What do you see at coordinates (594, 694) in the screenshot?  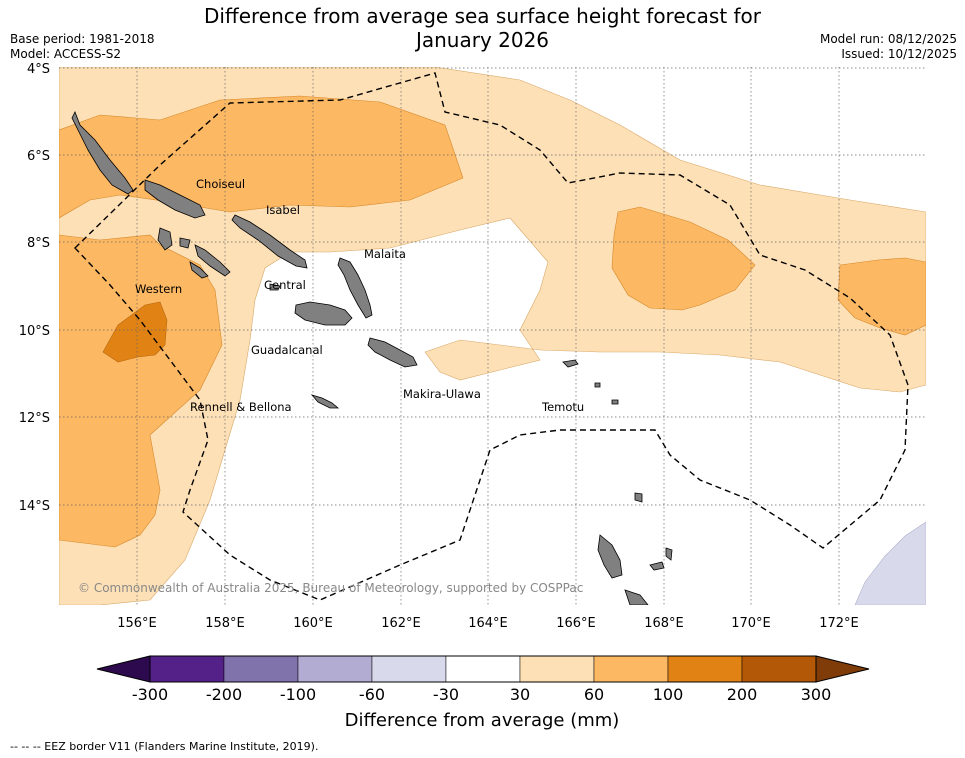 I see `colorbar-tick-label: 60` at bounding box center [594, 694].